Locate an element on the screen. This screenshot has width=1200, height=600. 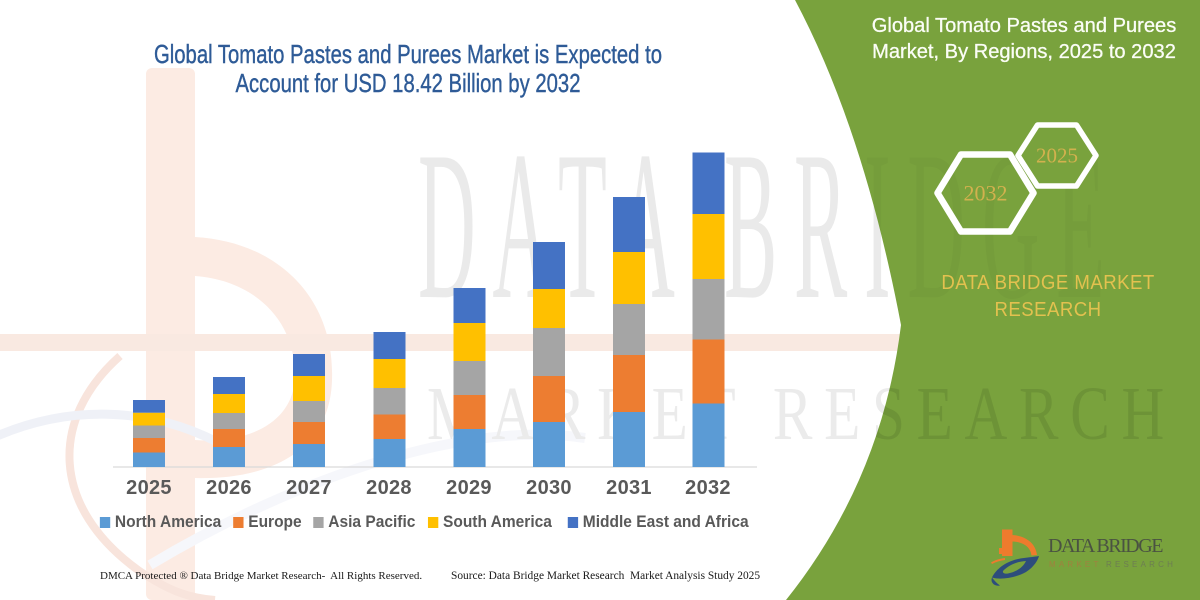
svg-text: RESEARCH is located at coordinates (1141, 564).